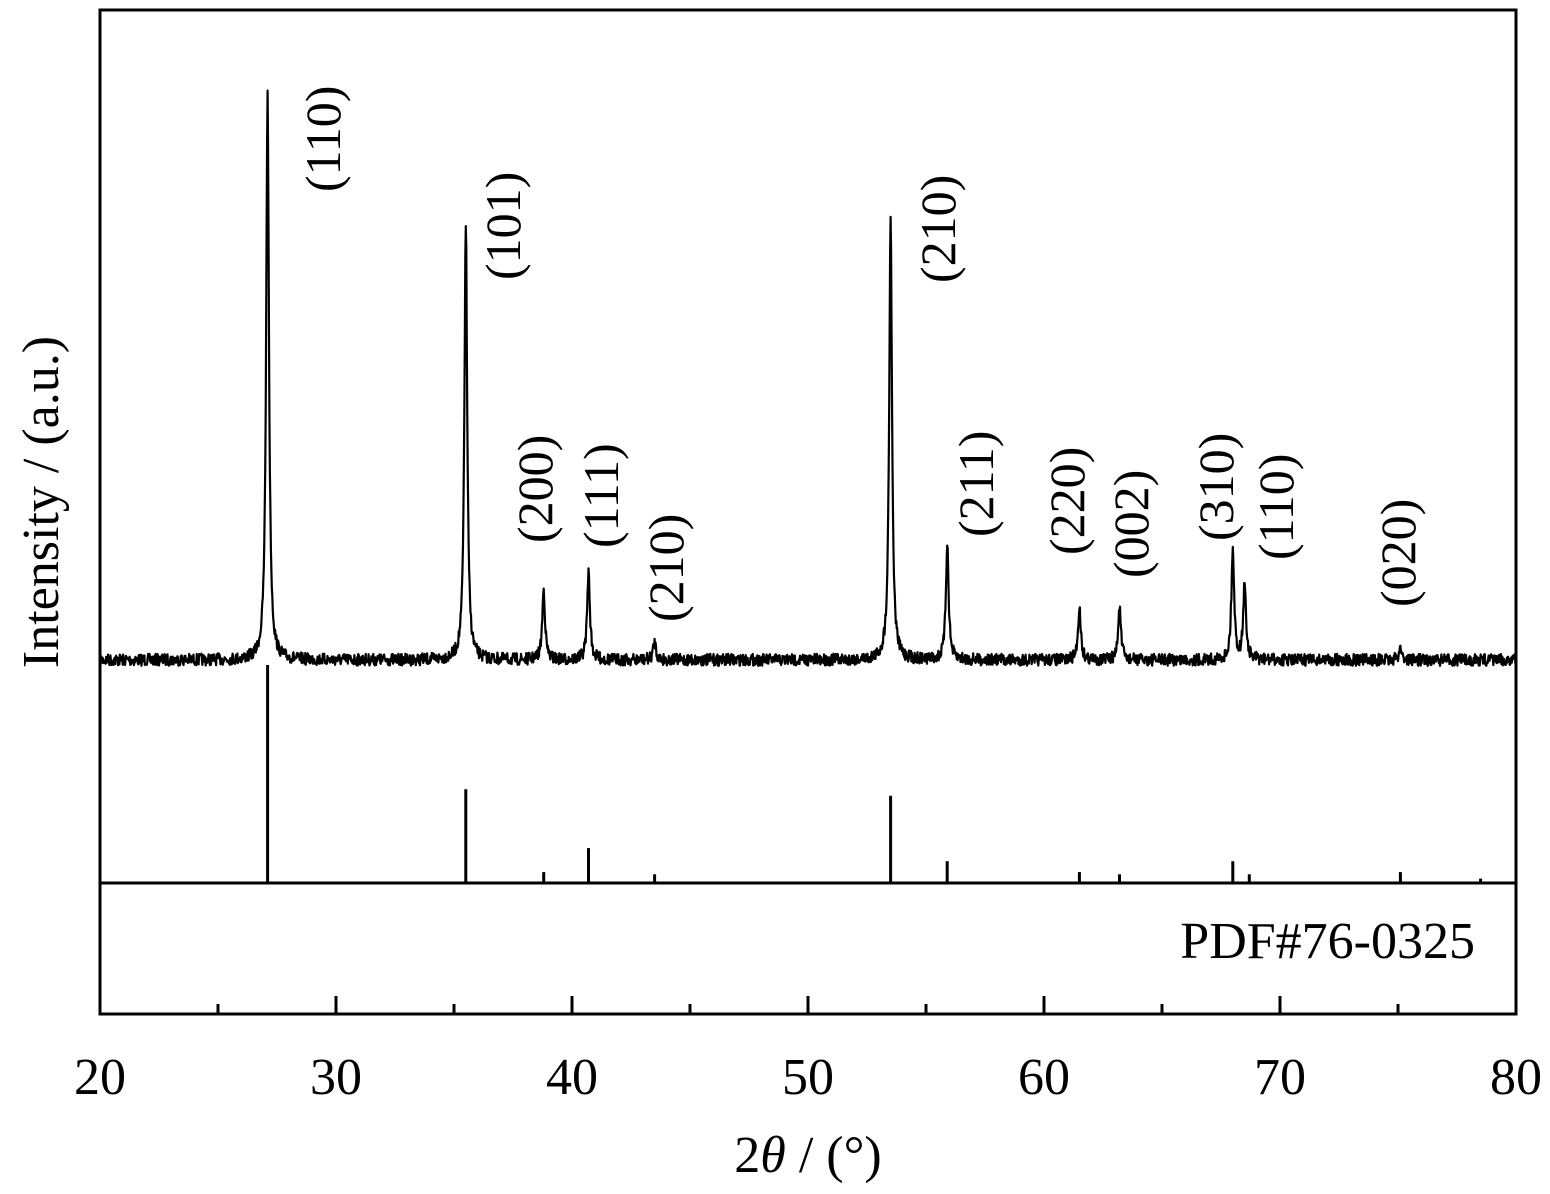  Describe the element at coordinates (808, 1077) in the screenshot. I see `x-tick-label-3: 50` at that location.